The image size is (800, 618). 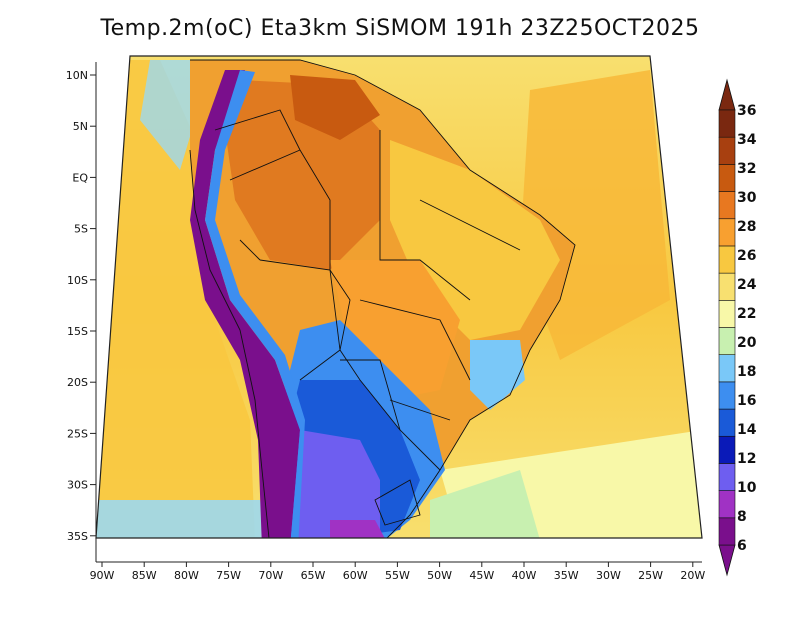 What do you see at coordinates (497, 375) in the screenshot?
I see `southeast-cool` at bounding box center [497, 375].